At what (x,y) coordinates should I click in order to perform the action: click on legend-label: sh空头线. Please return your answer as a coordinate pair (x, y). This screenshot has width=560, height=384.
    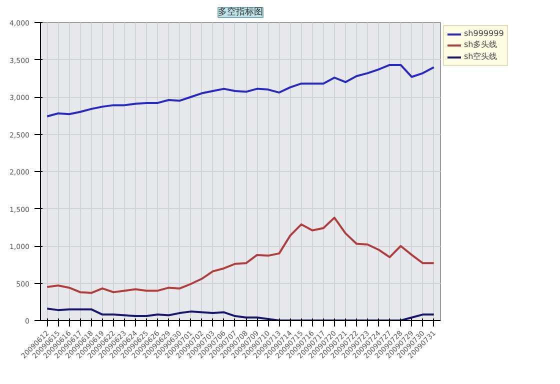
    Looking at the image, I should click on (481, 56).